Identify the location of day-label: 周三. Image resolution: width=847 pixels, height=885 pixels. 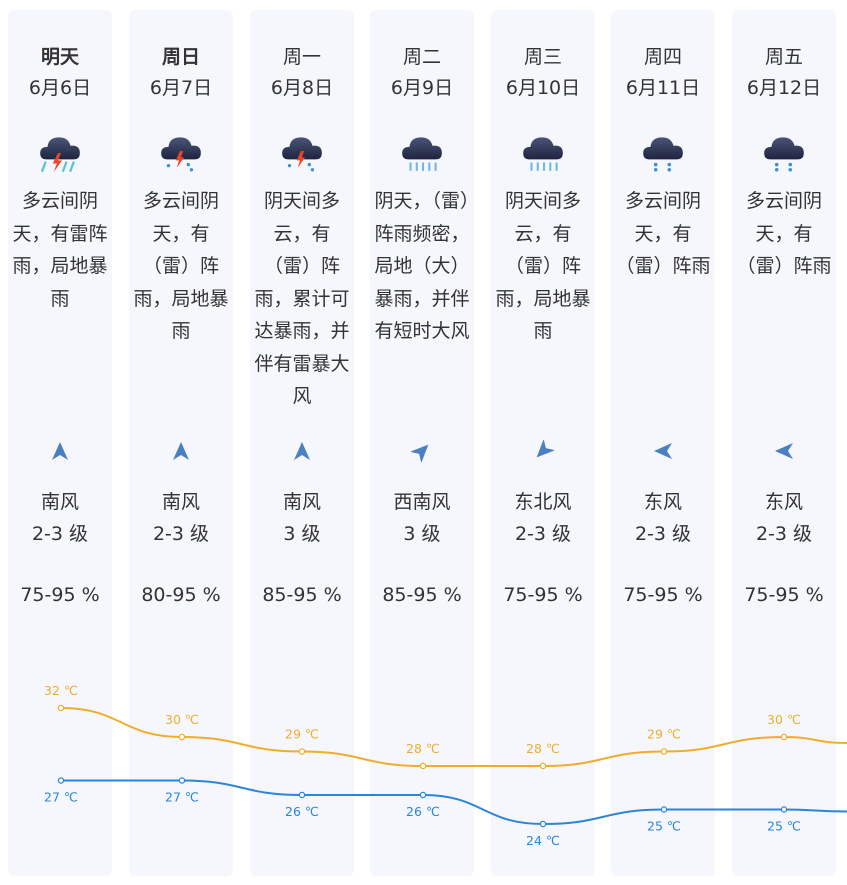
(542, 57).